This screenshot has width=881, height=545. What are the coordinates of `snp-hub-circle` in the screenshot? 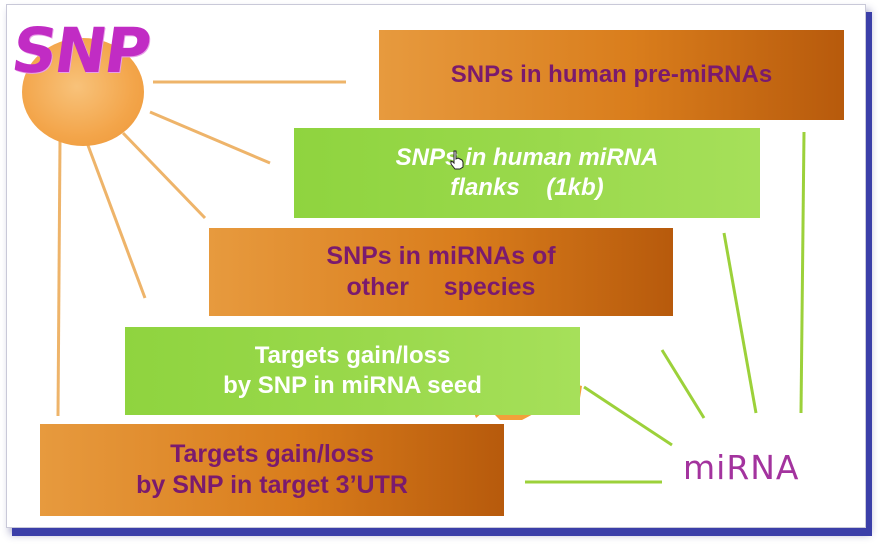 It's located at (83, 92).